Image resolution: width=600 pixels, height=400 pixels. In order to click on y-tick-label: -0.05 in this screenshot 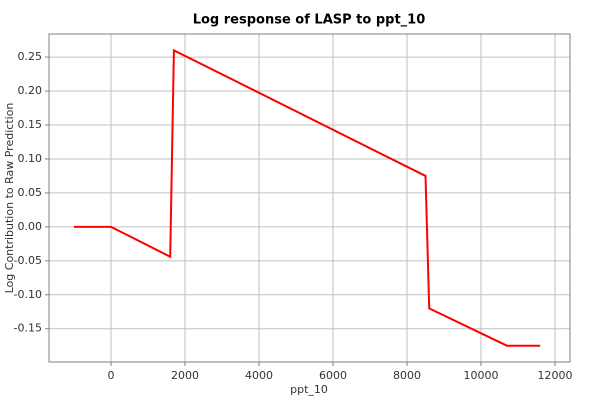, I will do `click(28, 260)`.